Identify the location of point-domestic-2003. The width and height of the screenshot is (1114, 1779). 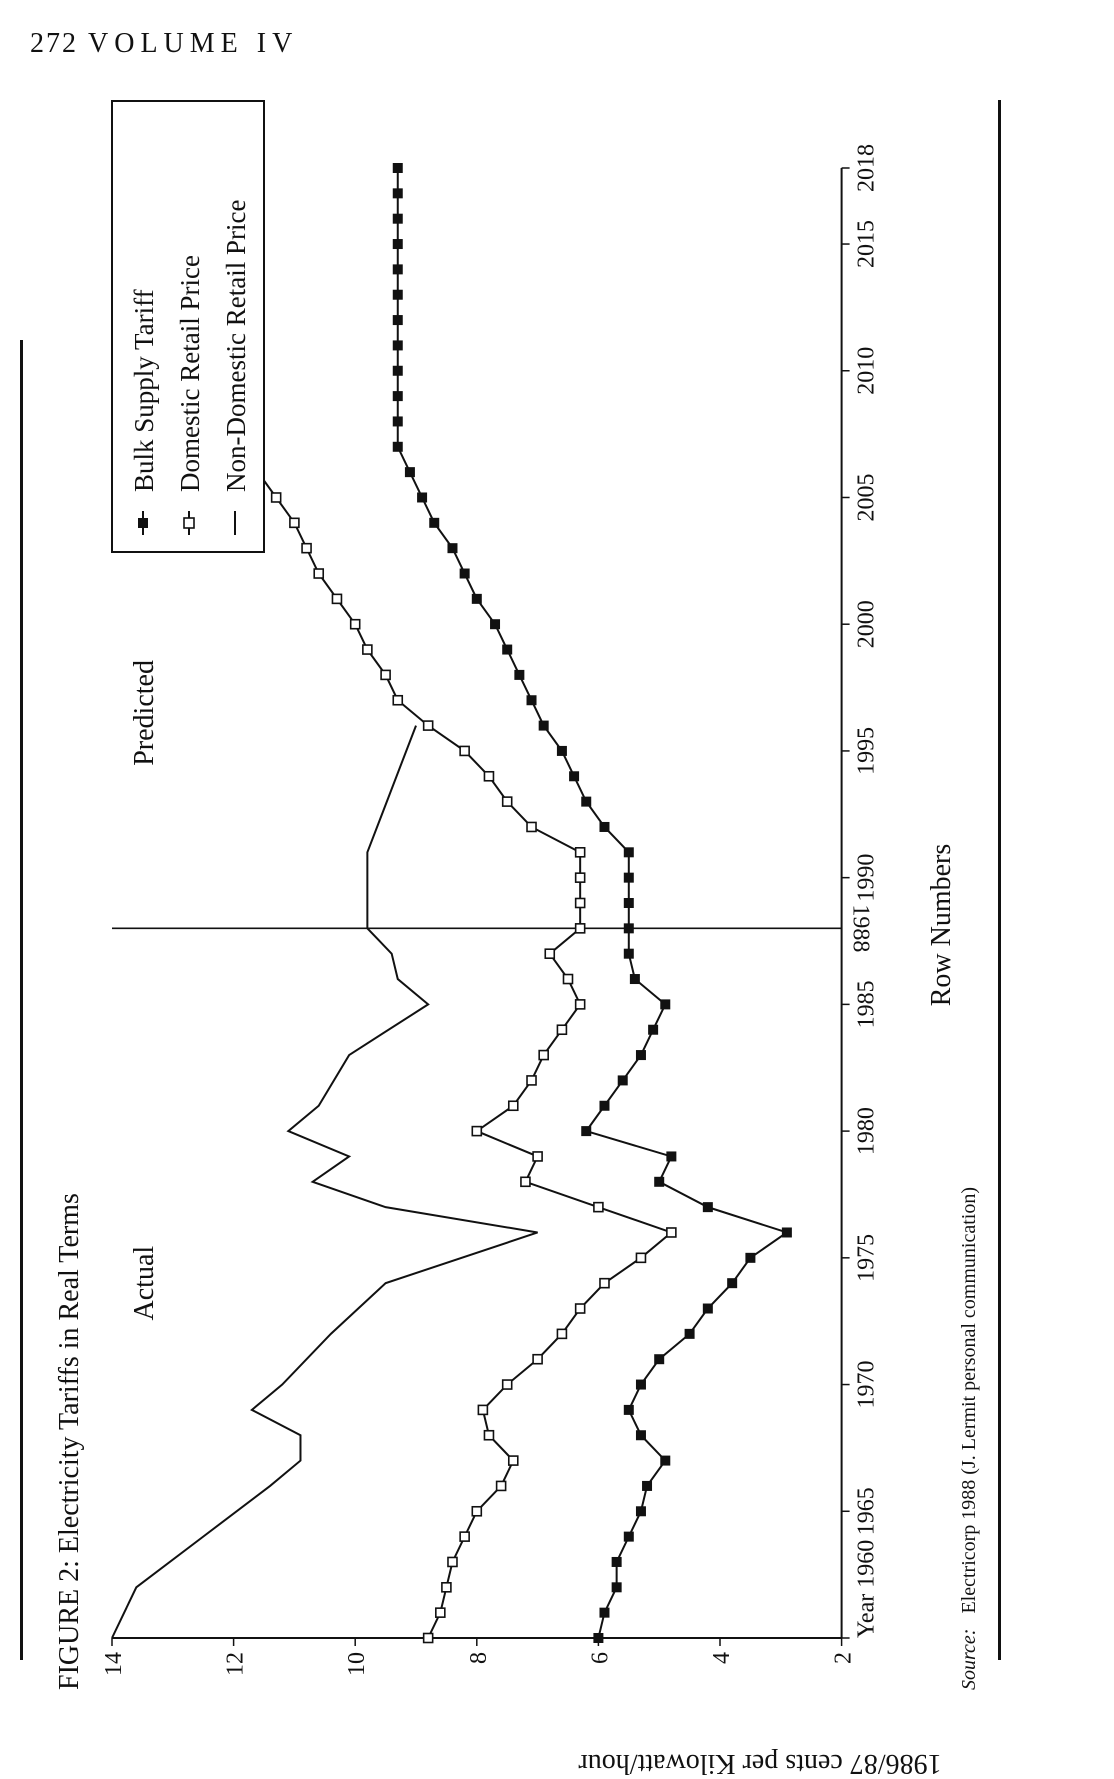
(306, 548).